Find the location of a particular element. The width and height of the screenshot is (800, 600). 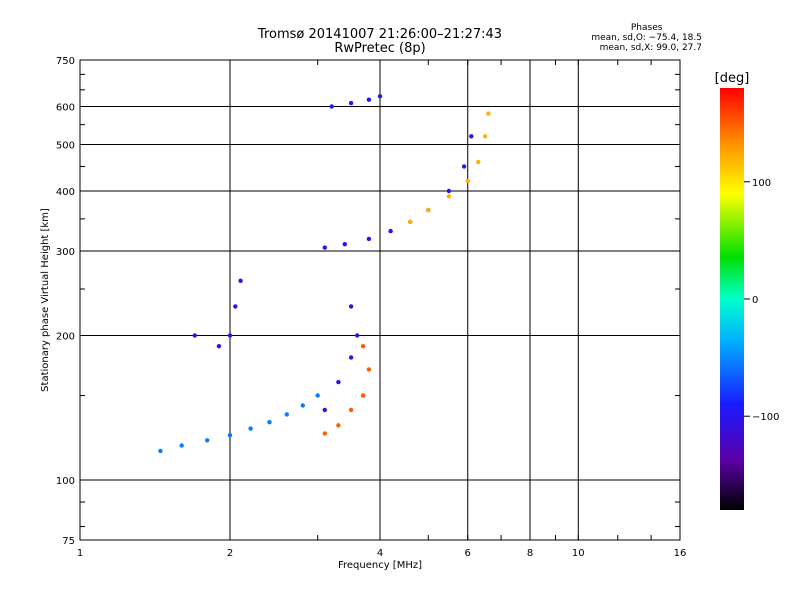

stats-title: Phases is located at coordinates (646, 28).